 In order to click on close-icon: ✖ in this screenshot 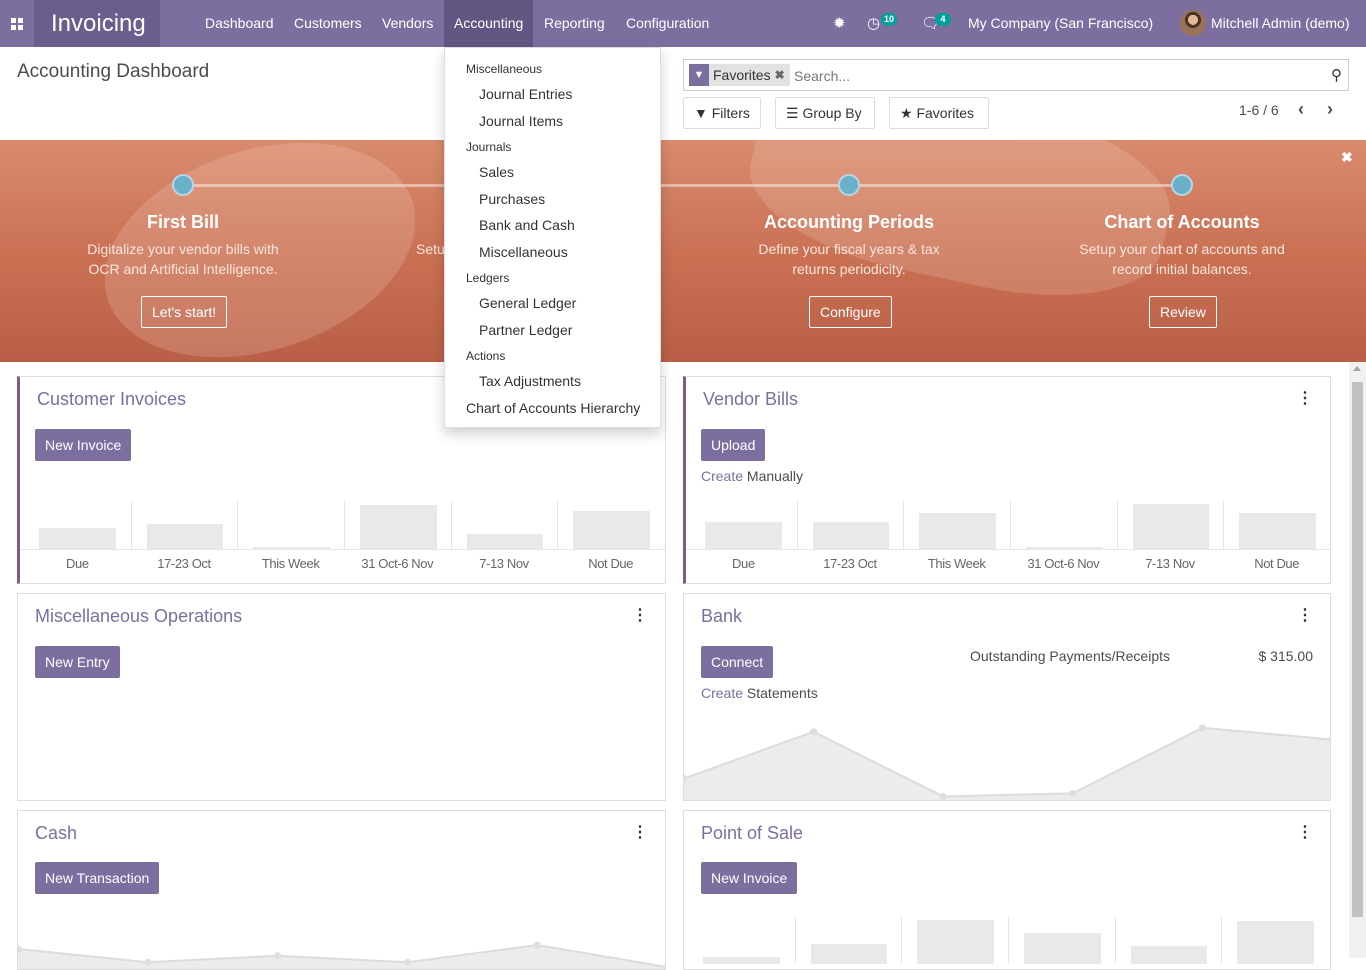, I will do `click(1347, 157)`.